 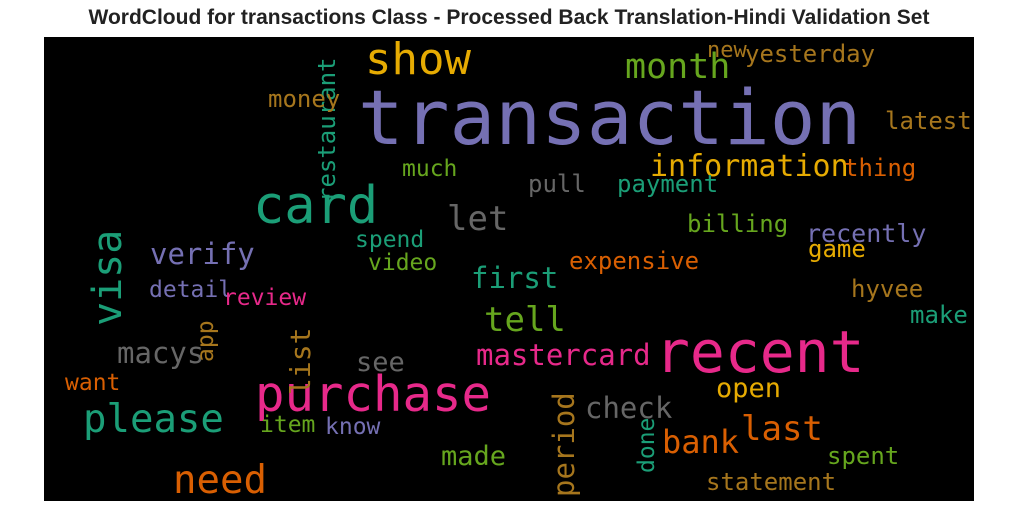 What do you see at coordinates (701, 442) in the screenshot?
I see `word-bank: bank` at bounding box center [701, 442].